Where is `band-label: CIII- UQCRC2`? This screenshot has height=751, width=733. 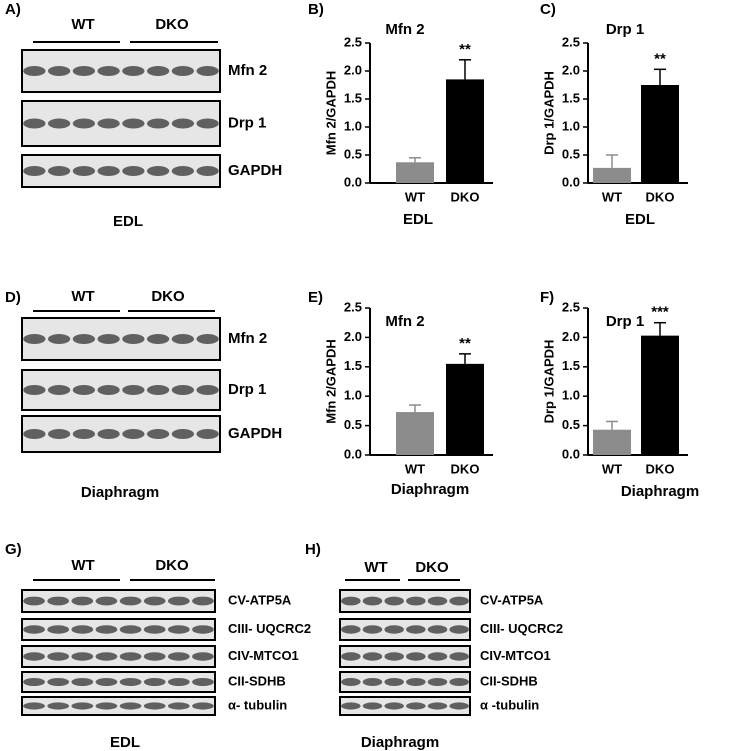
band-label: CIII- UQCRC2 is located at coordinates (521, 628).